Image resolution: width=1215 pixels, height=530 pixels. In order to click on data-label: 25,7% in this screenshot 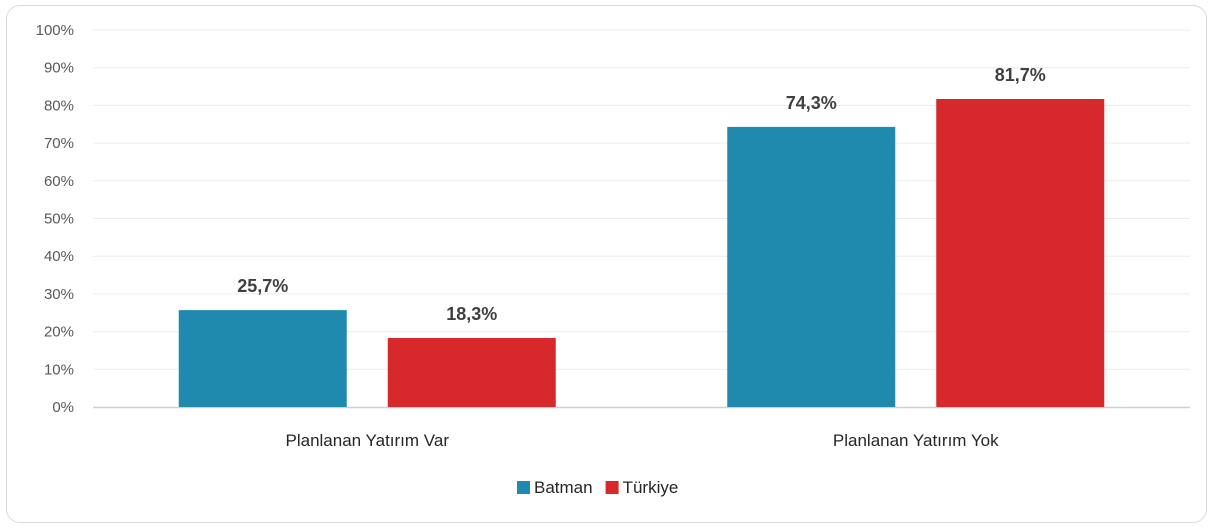, I will do `click(262, 286)`.